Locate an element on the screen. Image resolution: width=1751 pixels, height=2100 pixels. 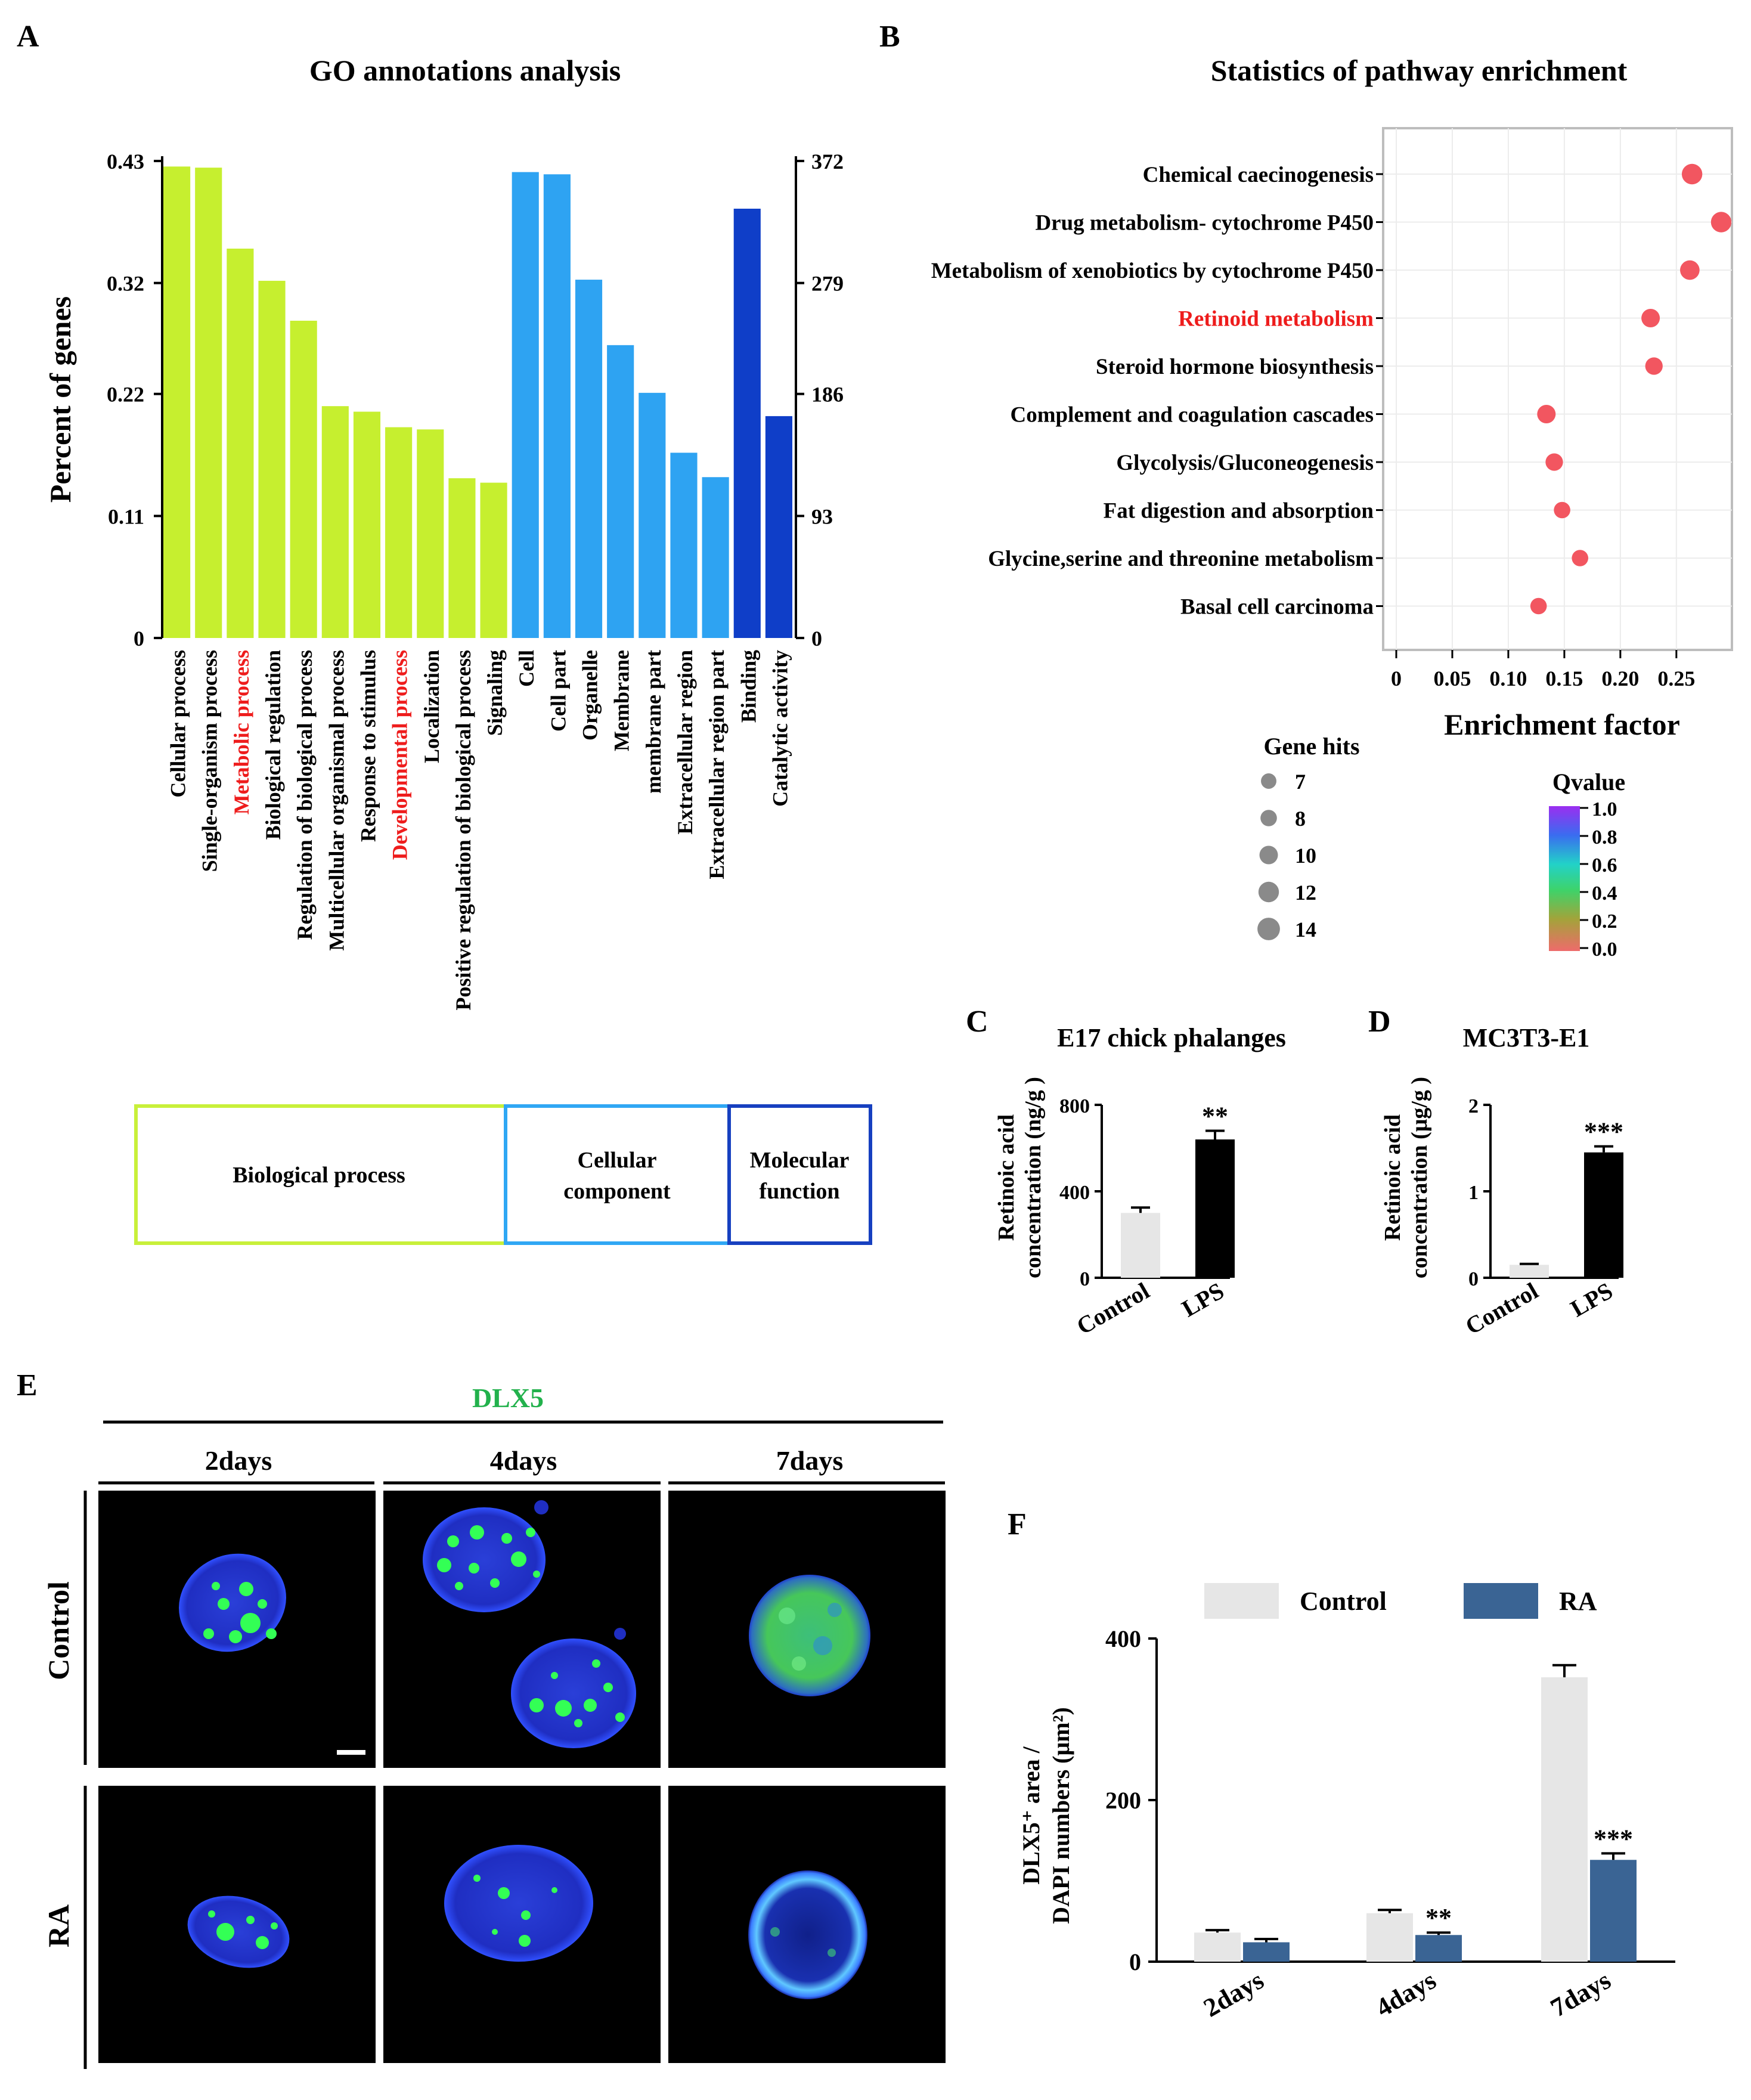
go-x-label: Catalytic activity is located at coordinates (780, 728).